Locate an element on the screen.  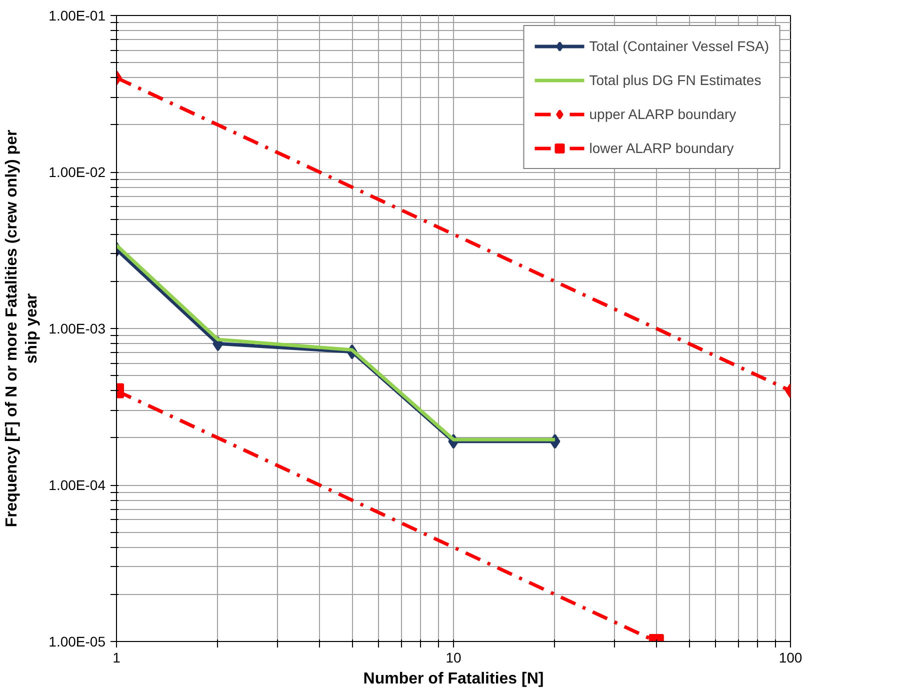
legend-label: Total plus DG FN Estimates is located at coordinates (675, 80).